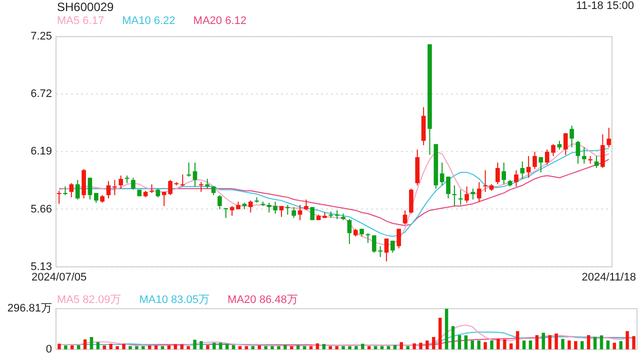  Describe the element at coordinates (41, 36) in the screenshot. I see `y-tick-label: 7.25` at that location.